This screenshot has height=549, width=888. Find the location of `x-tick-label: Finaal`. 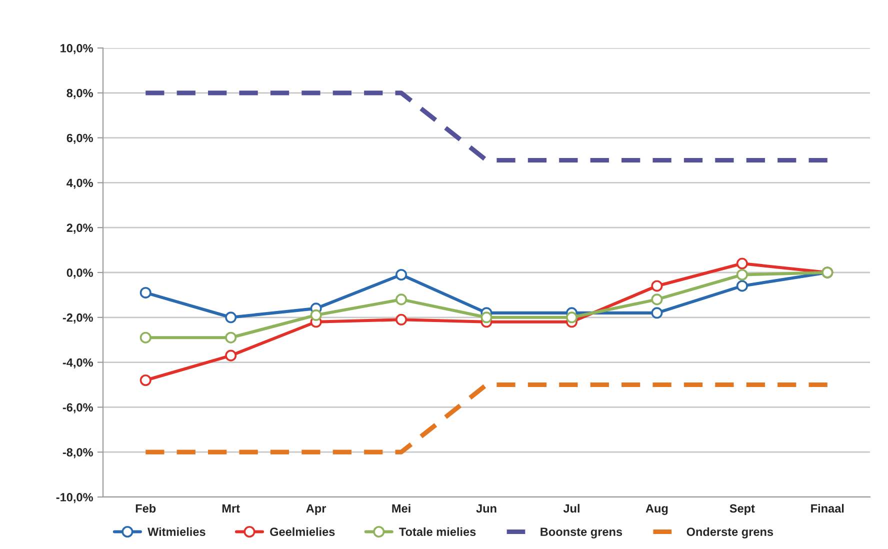

x-tick-label: Finaal is located at coordinates (827, 508).